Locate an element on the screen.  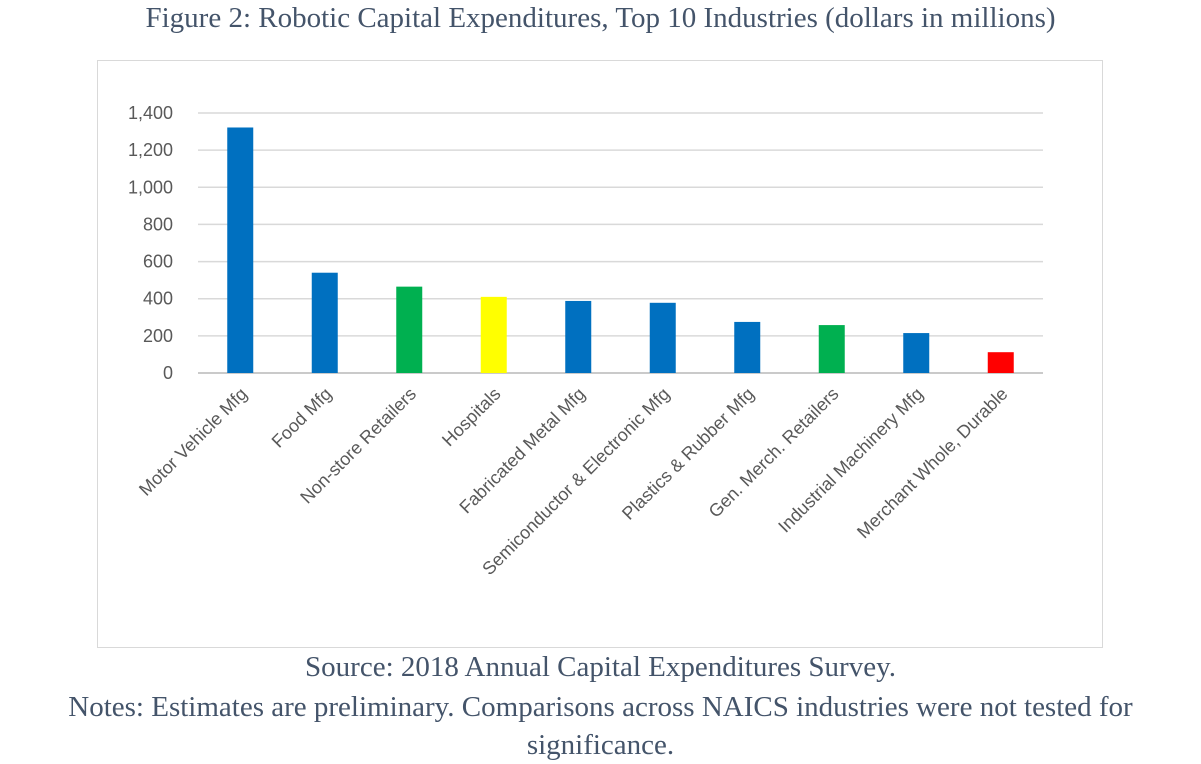
bar-plastics-rubber-mfg is located at coordinates (747, 347).